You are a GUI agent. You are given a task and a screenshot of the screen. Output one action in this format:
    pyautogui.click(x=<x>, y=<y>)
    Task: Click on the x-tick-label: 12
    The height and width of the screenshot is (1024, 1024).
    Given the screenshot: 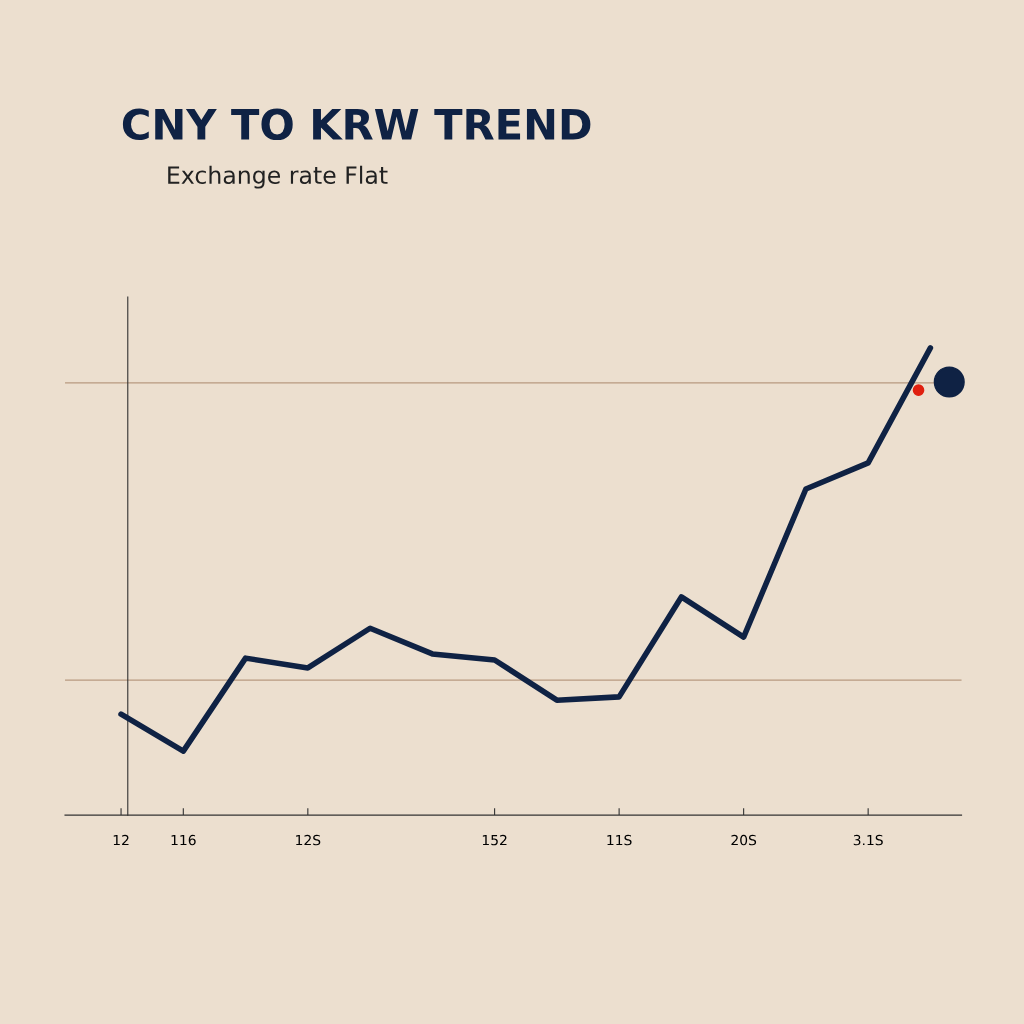 What is the action you would take?
    pyautogui.click(x=121, y=840)
    